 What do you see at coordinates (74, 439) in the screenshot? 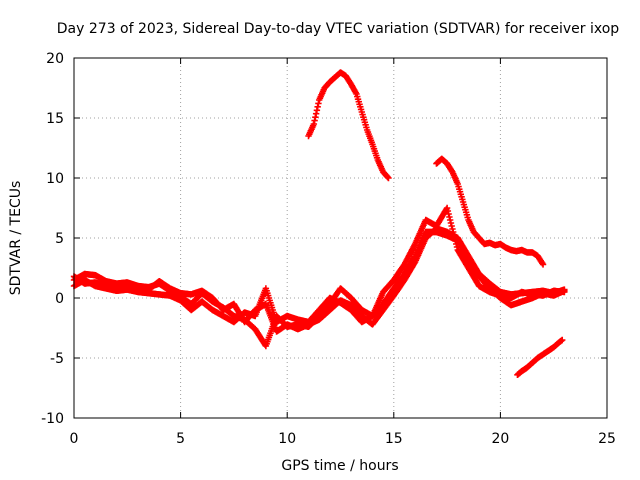
I see `x-tick-label: 0` at bounding box center [74, 439].